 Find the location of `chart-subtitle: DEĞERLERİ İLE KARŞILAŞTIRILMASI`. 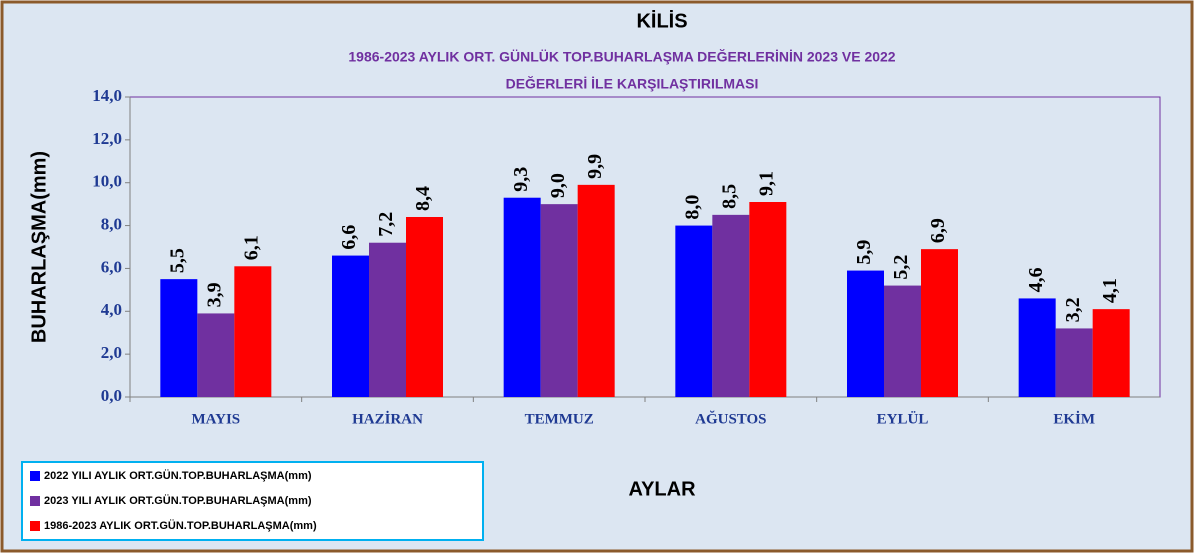

chart-subtitle: DEĞERLERİ İLE KARŞILAŞTIRILMASI is located at coordinates (632, 83).